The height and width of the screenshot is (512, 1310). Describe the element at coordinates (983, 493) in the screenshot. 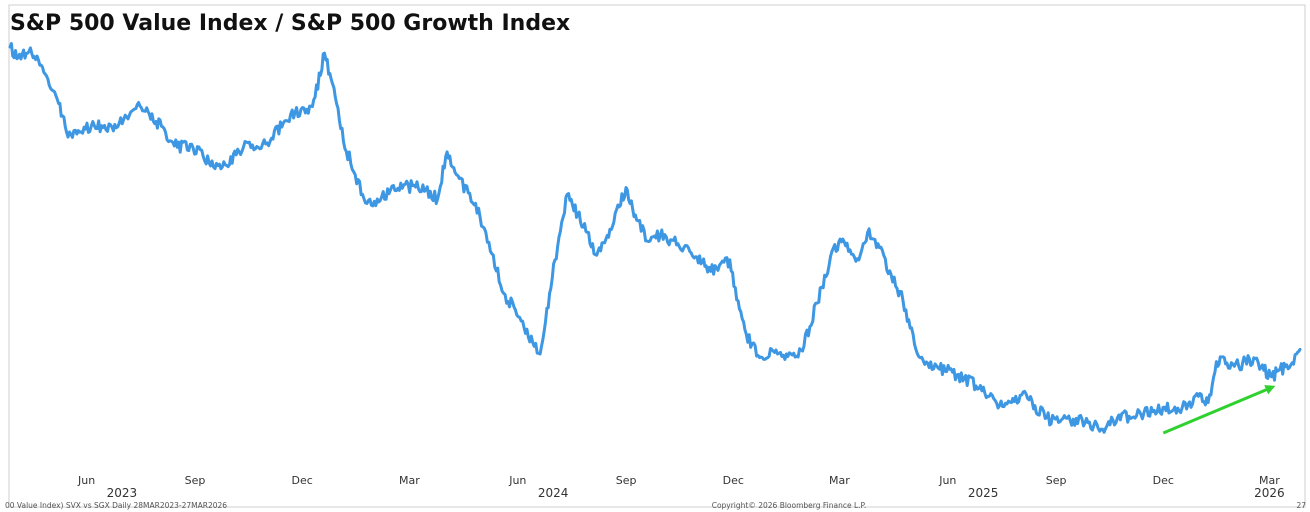

I see `x-year-label: 2025` at that location.